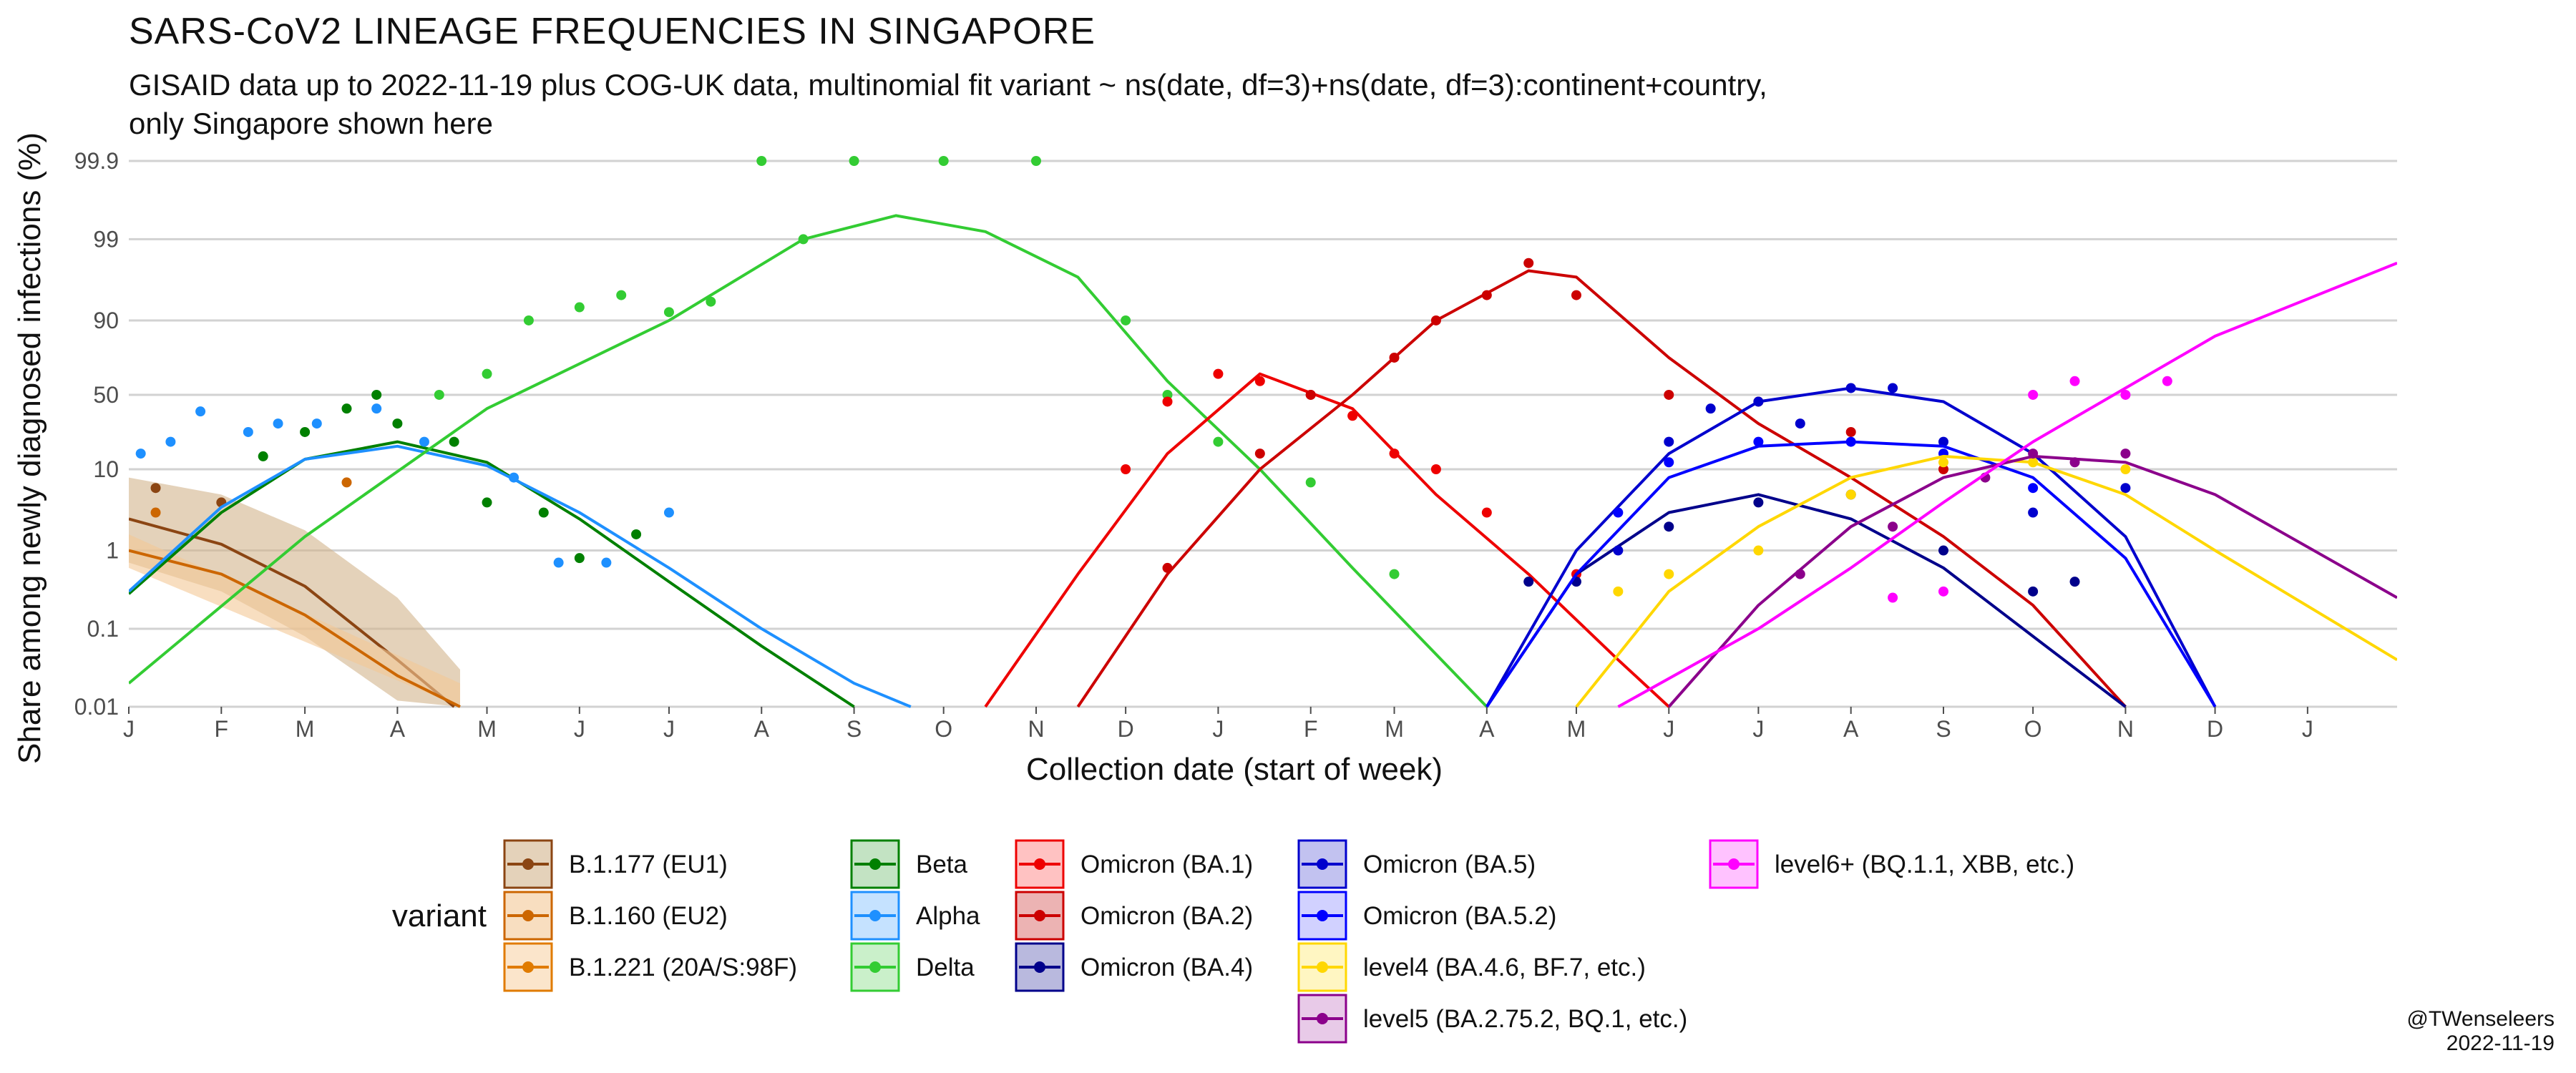 This screenshot has width=2576, height=1073. What do you see at coordinates (1924, 865) in the screenshot?
I see `legend-label: level6+ (BQ.1.1, XBB, etc.)` at bounding box center [1924, 865].